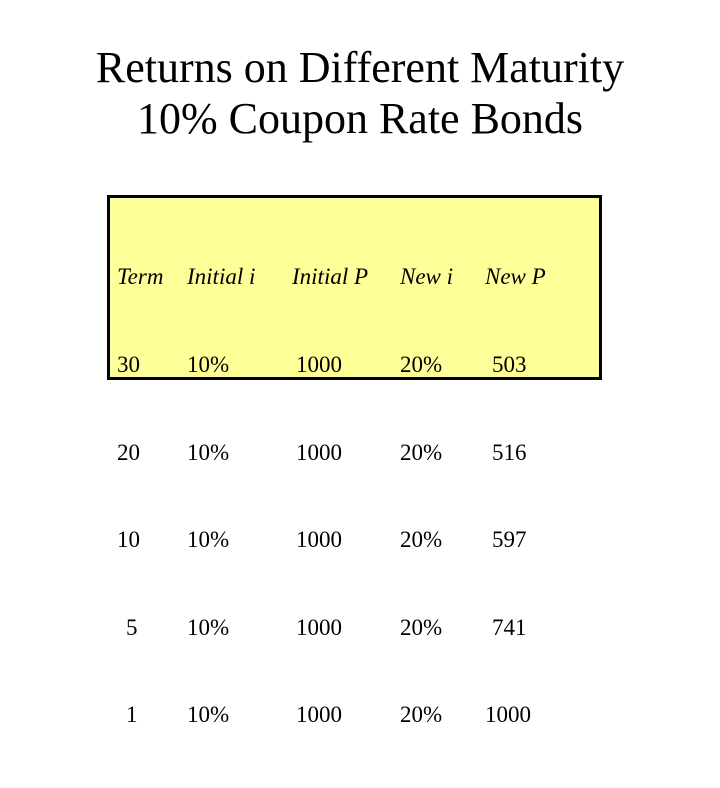 The height and width of the screenshot is (788, 720). Describe the element at coordinates (140, 277) in the screenshot. I see `header-term: Term` at that location.